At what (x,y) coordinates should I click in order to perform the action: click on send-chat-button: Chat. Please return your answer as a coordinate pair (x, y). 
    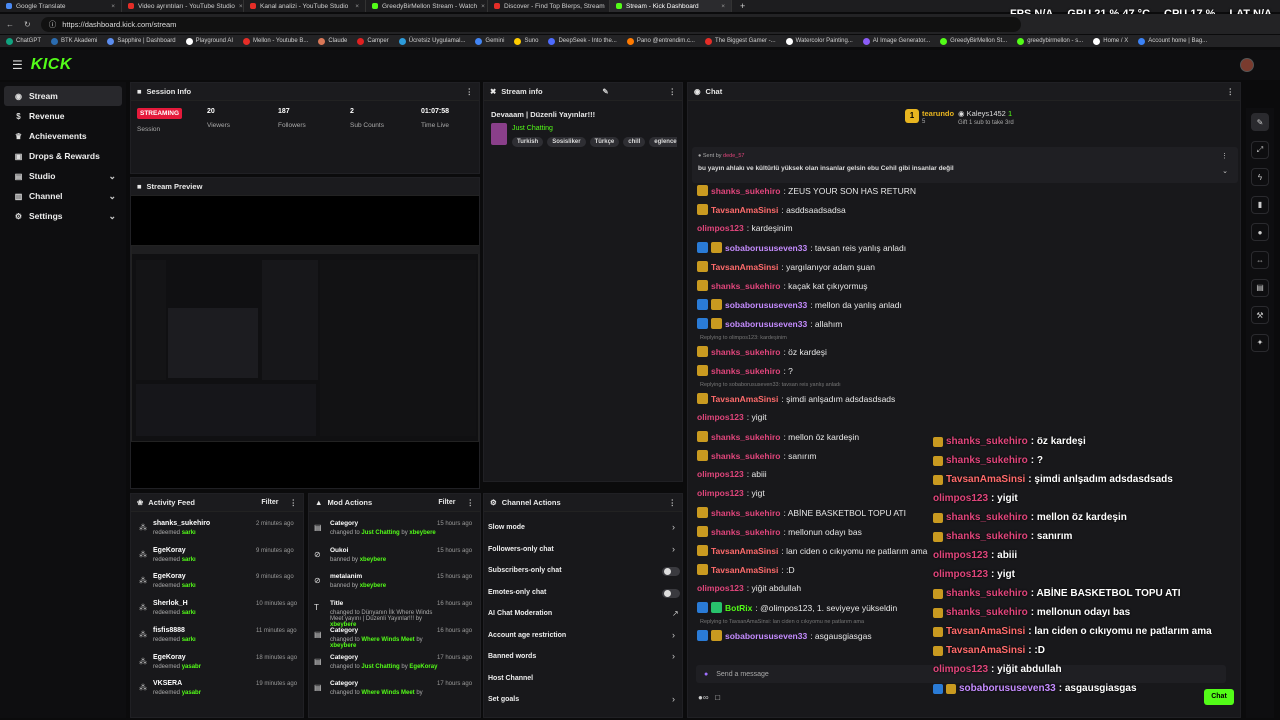
    Looking at the image, I should click on (1219, 697).